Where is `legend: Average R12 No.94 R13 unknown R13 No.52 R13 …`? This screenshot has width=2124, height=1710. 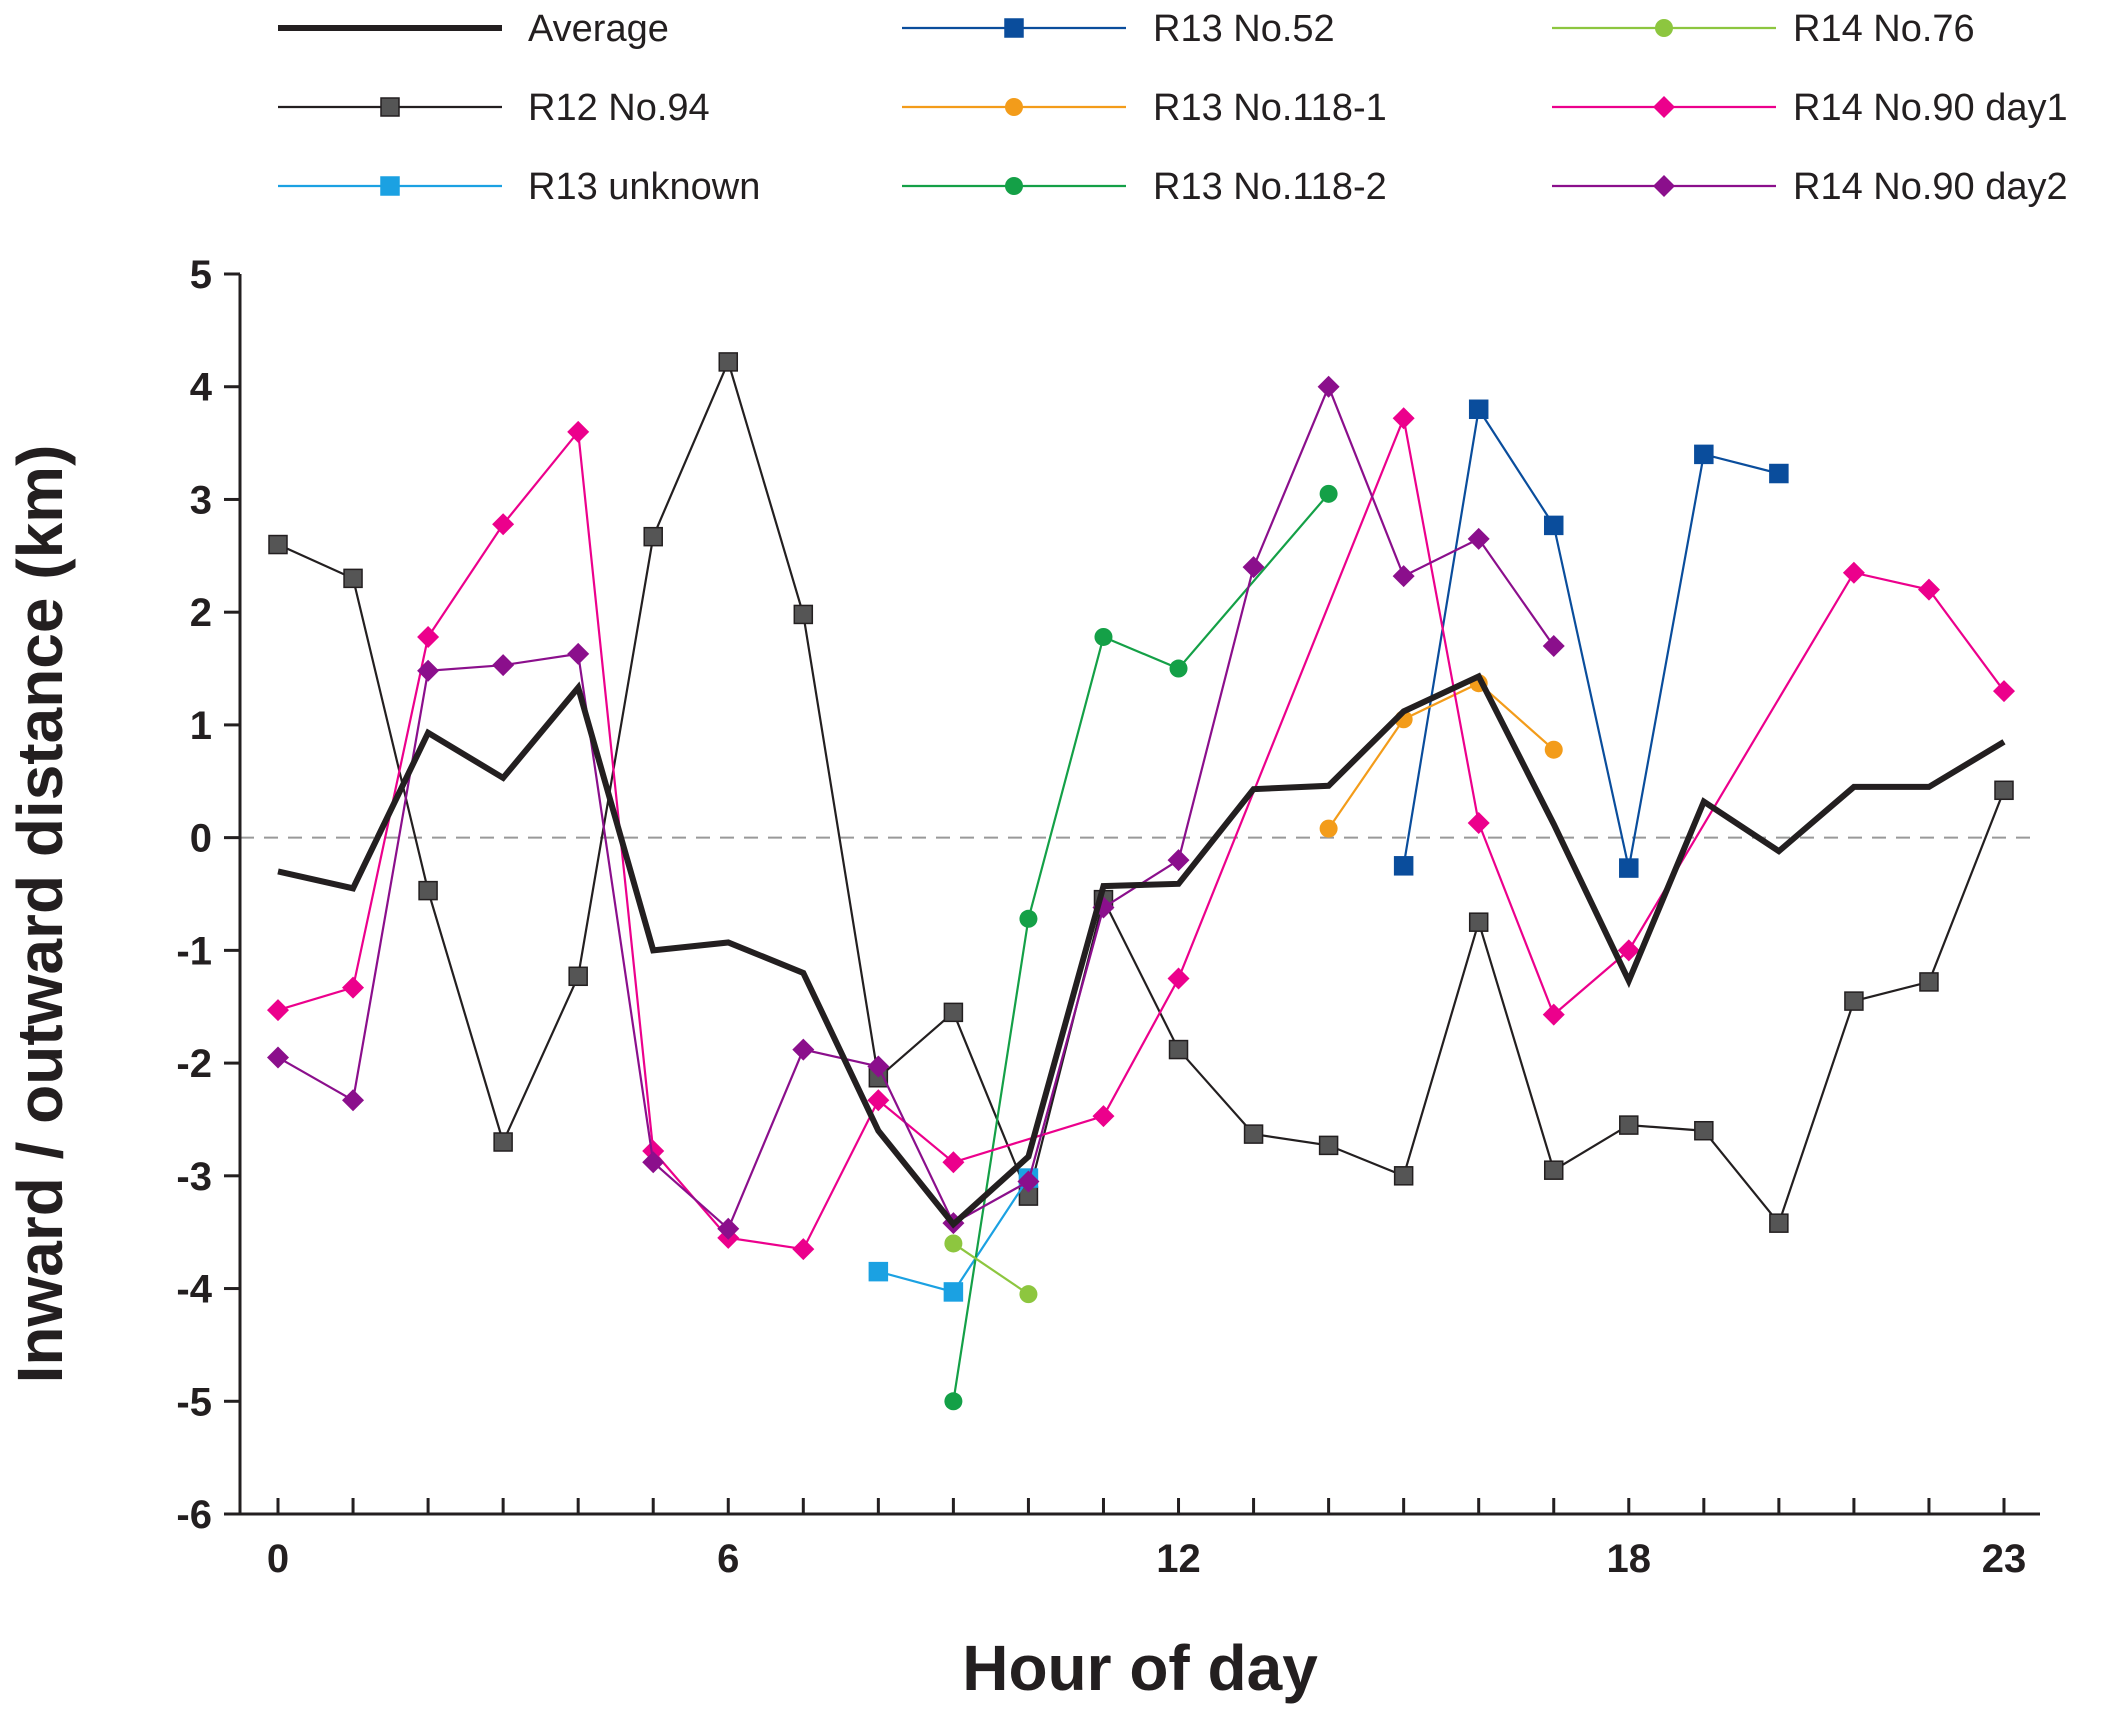
legend: Average R12 No.94 R13 unknown R13 No.52 R13 … is located at coordinates (1173, 108).